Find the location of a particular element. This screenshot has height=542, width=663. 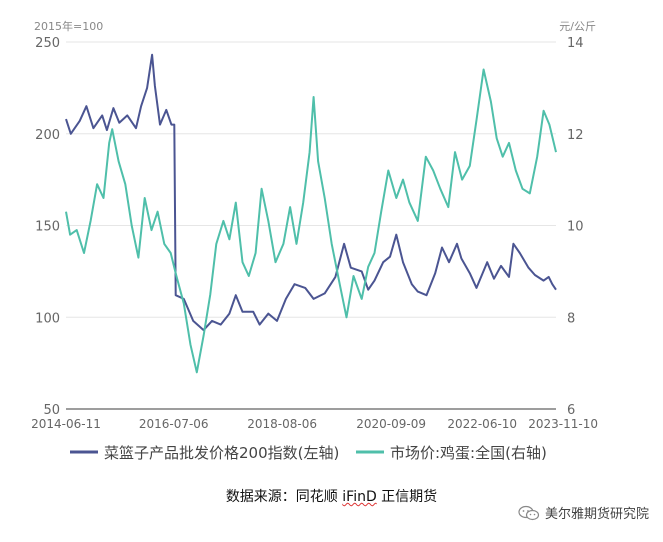

x-tick-label: 2023-11-10 is located at coordinates (563, 424).